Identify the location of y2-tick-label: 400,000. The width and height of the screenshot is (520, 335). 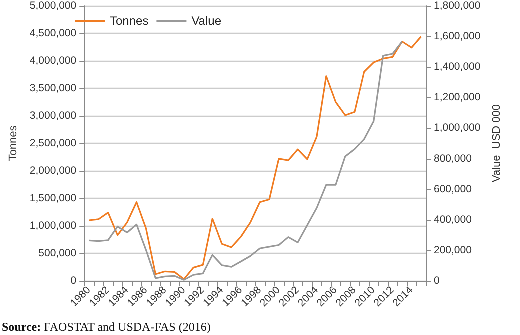
(453, 220).